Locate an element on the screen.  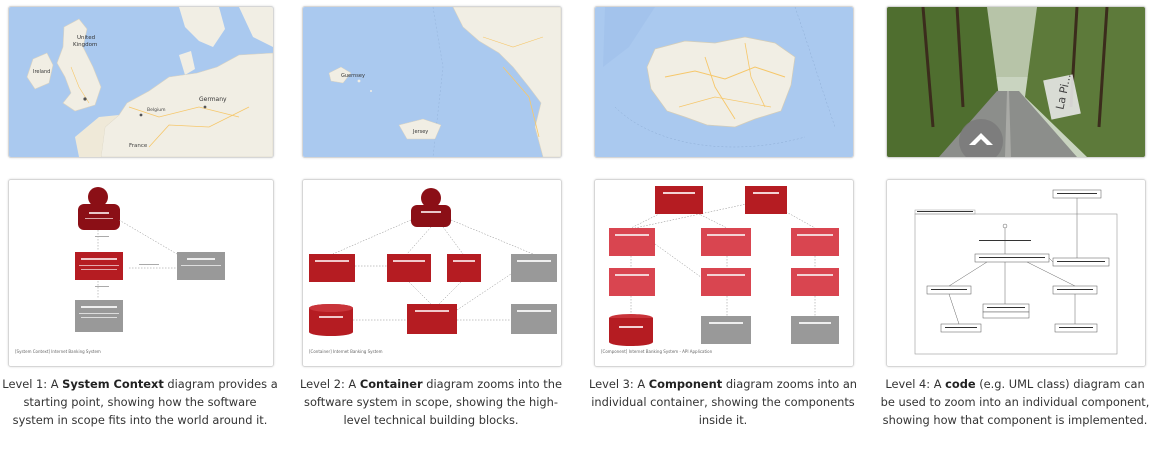
diagram-code-uml is located at coordinates (1016, 273).